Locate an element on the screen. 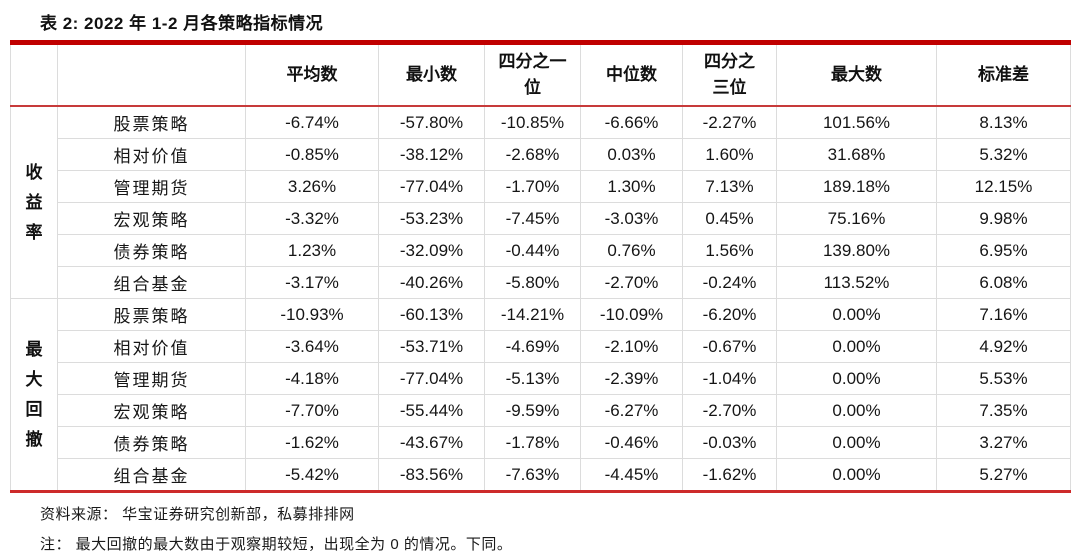 This screenshot has width=1080, height=555. value-cell: -4.18% is located at coordinates (312, 378).